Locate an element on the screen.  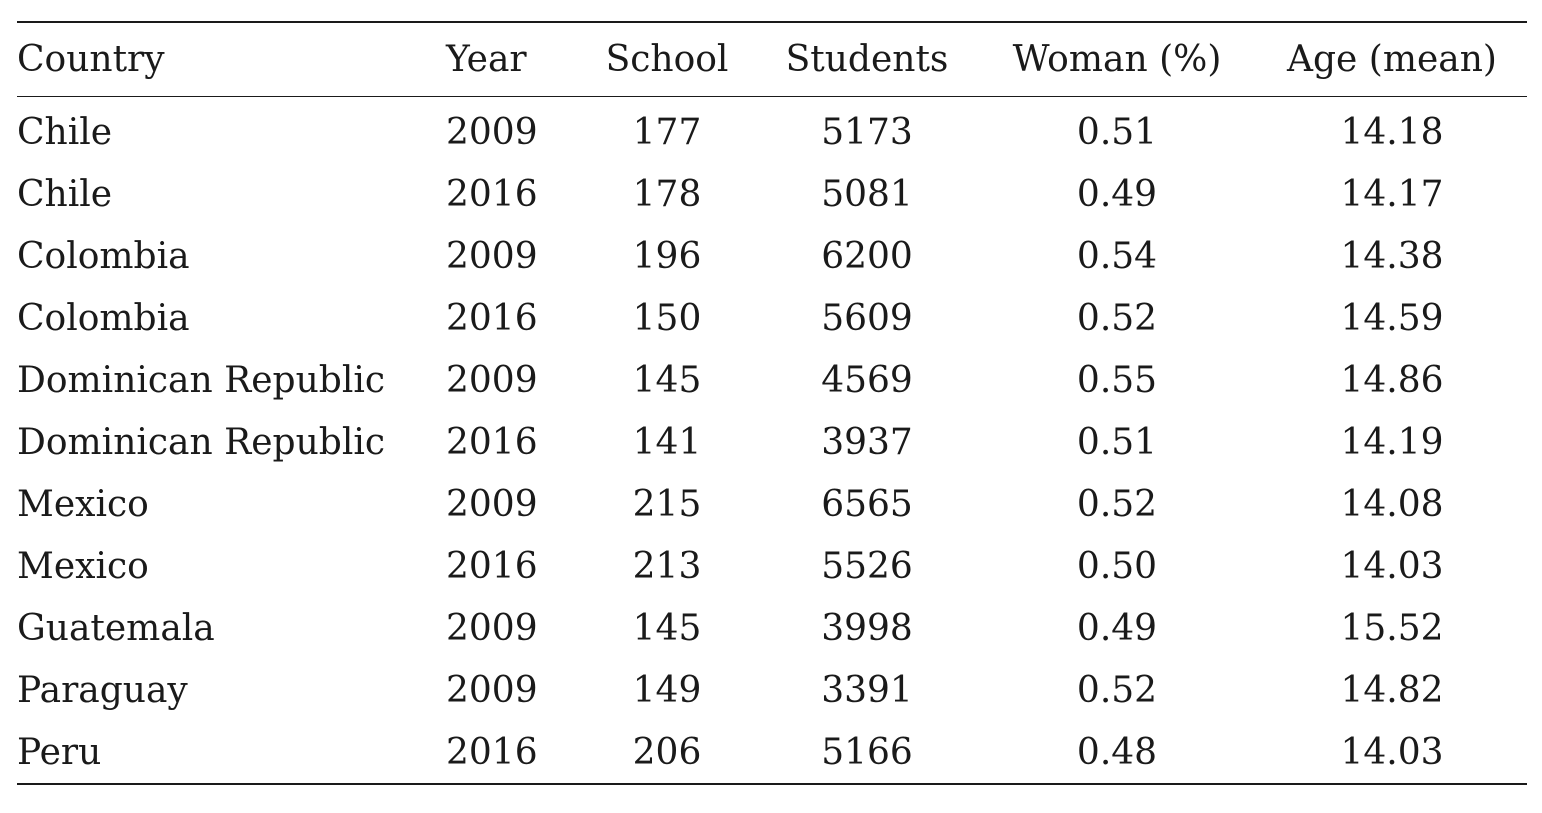
table-row: Dominican Republic 2016 141 3937 0.51 14.19 is located at coordinates (772, 442).